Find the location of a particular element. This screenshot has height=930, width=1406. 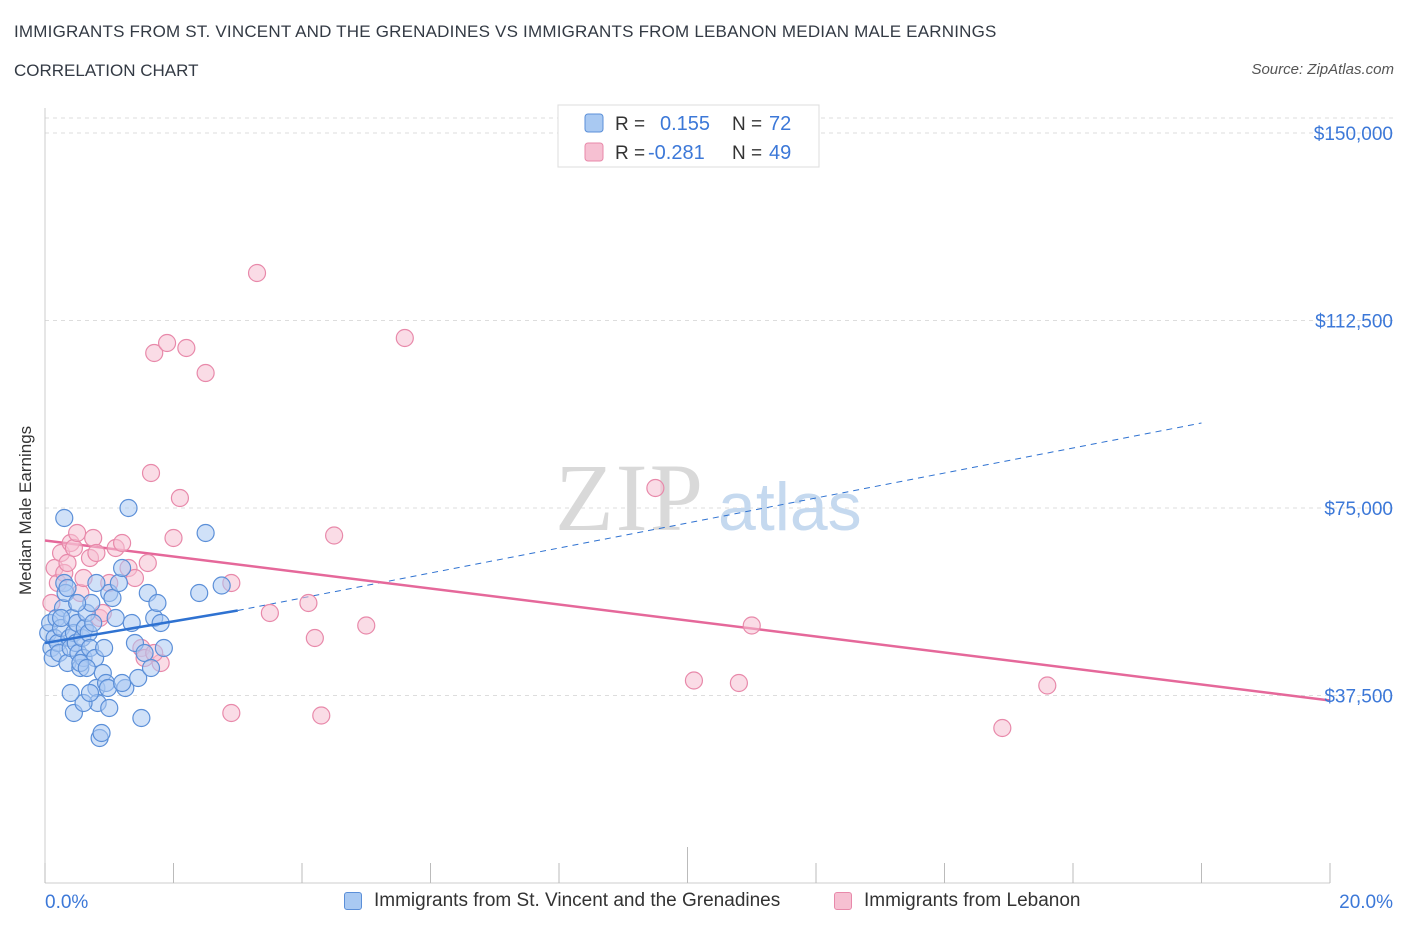

trend-line-blue-dashed is located at coordinates (719, 516).